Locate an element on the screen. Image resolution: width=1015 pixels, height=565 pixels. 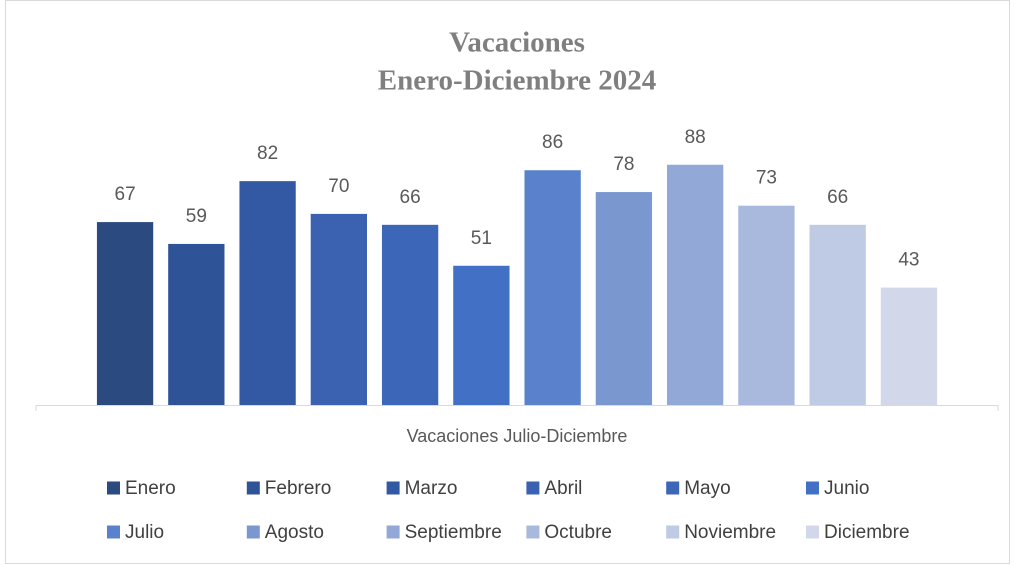
legend-label: Mayo is located at coordinates (707, 488).